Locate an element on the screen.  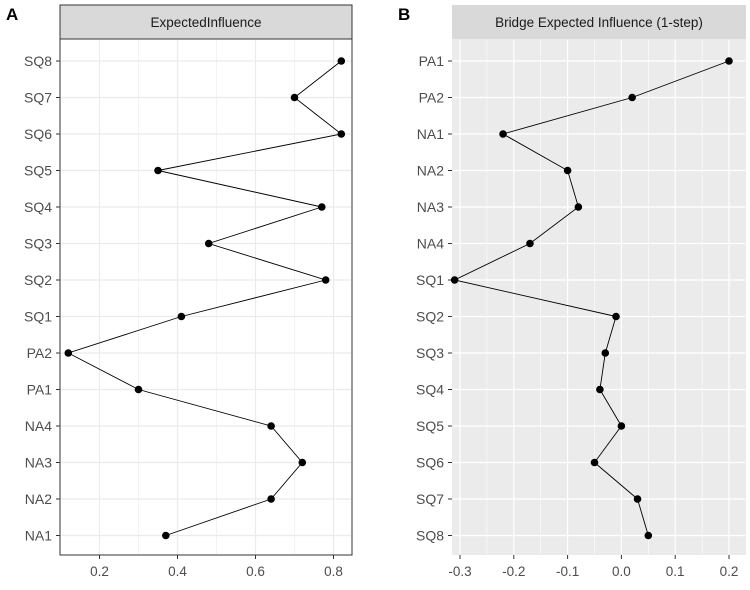
x-tick-label: 0.8 is located at coordinates (333, 571).